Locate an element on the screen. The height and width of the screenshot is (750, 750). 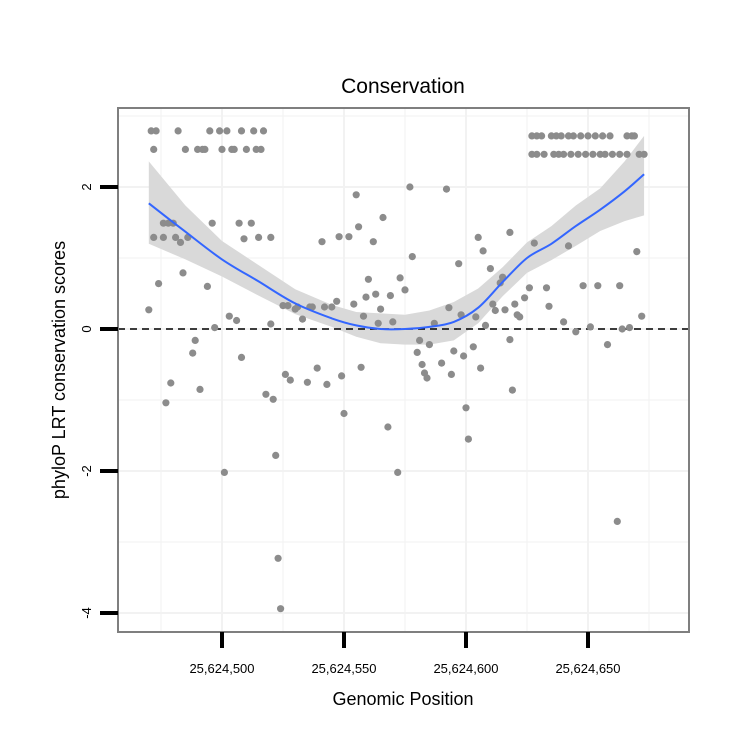
x-tick-label: 25,624,650 is located at coordinates (587, 668).